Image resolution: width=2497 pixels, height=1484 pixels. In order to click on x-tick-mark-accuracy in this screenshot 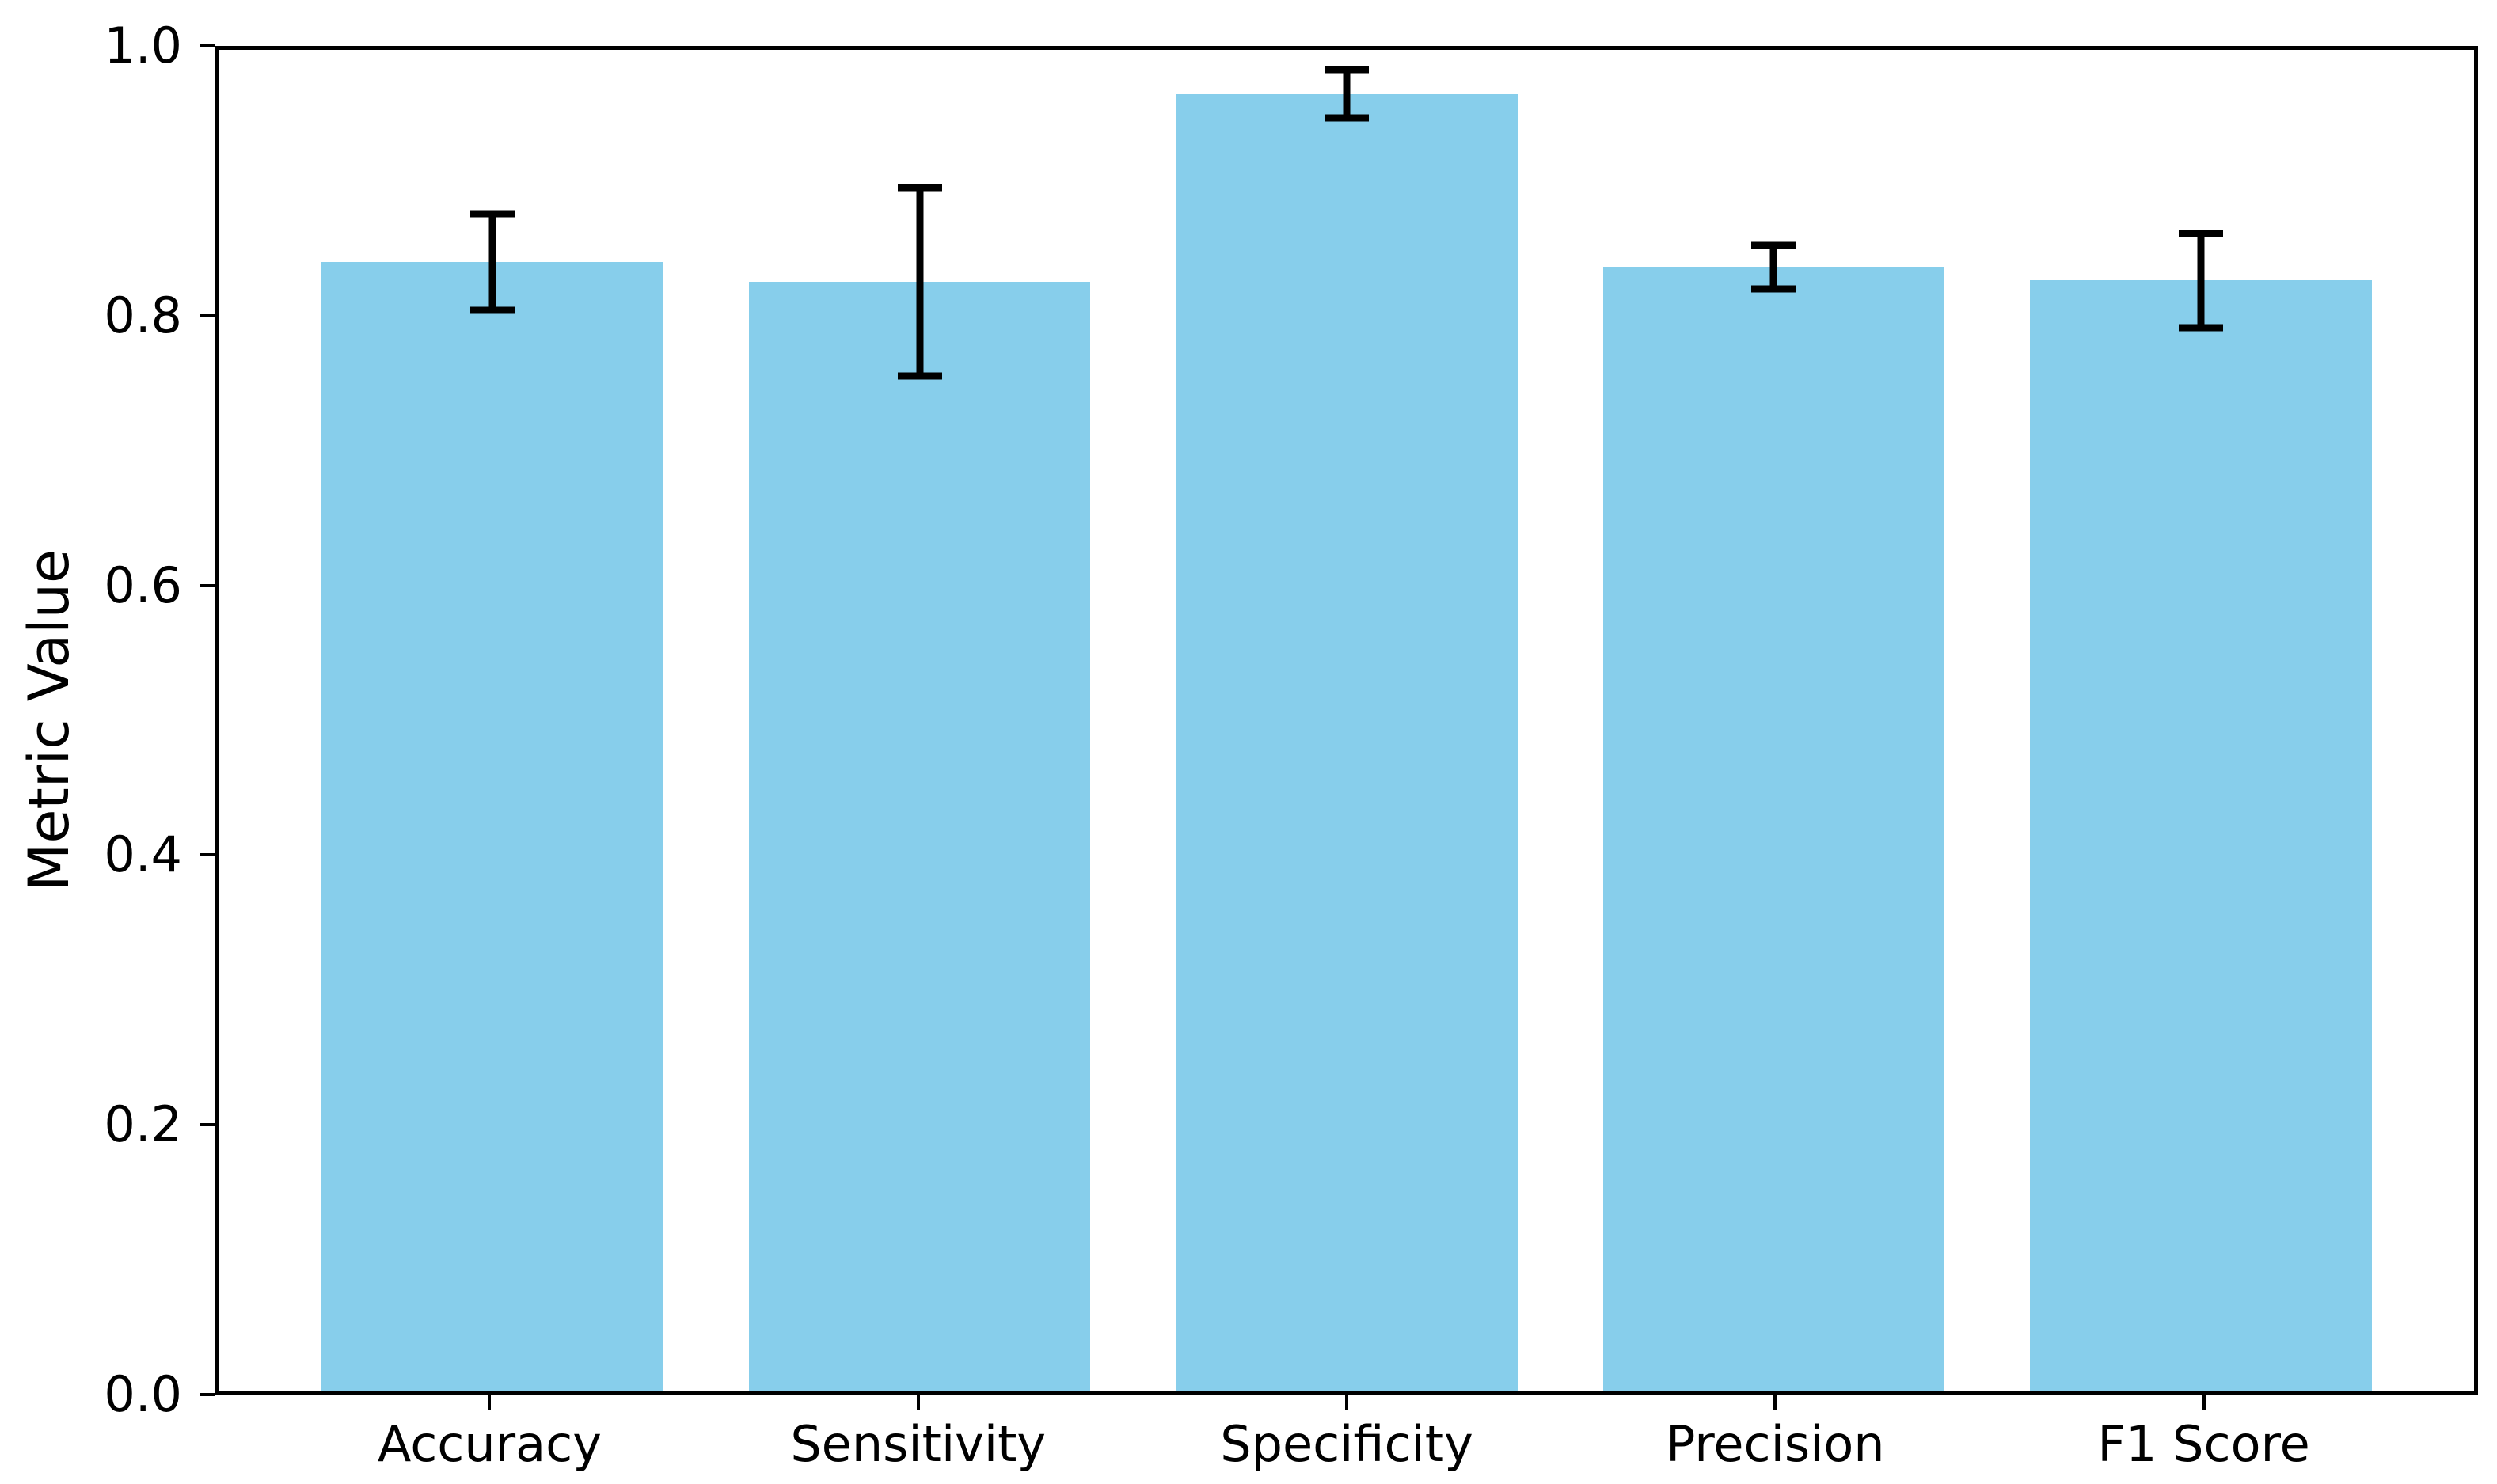, I will do `click(490, 1402)`.